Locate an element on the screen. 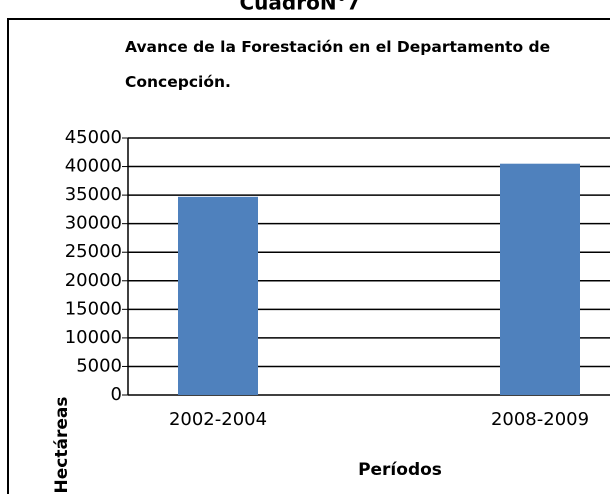 The height and width of the screenshot is (494, 610). y-tick-label: 25000 is located at coordinates (93, 251).